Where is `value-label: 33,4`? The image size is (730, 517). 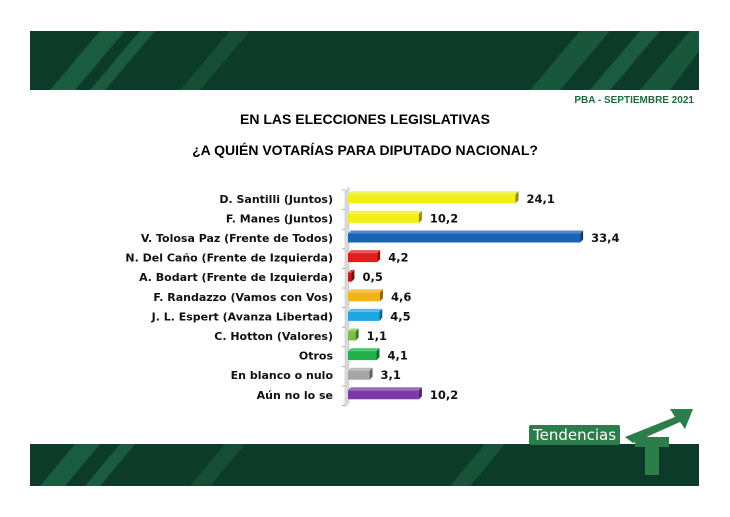 value-label: 33,4 is located at coordinates (605, 238).